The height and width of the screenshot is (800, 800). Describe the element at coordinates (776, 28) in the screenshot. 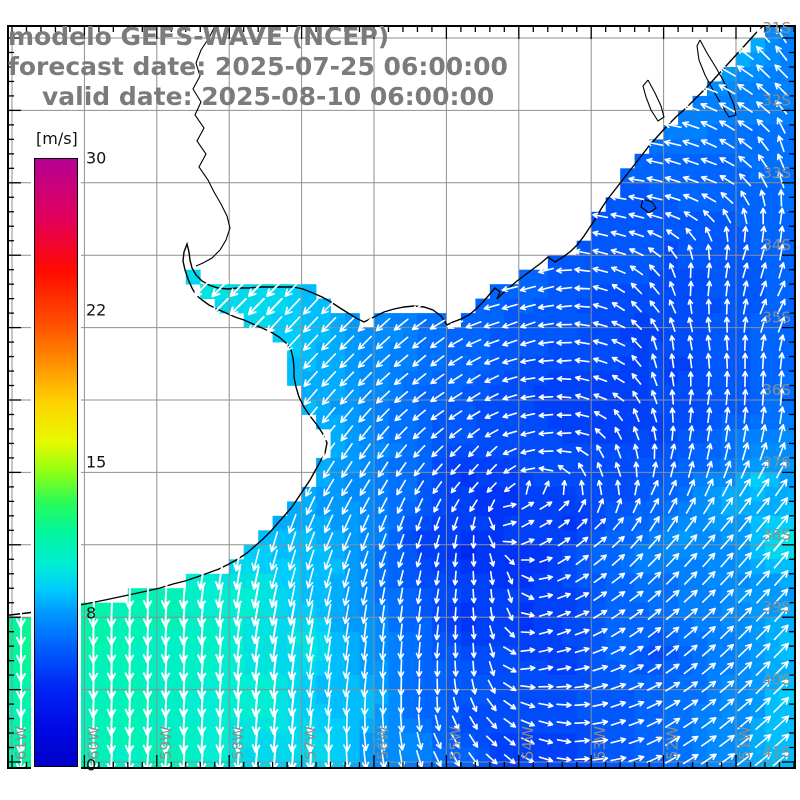

I see `lat-label-31S: 31S` at that location.